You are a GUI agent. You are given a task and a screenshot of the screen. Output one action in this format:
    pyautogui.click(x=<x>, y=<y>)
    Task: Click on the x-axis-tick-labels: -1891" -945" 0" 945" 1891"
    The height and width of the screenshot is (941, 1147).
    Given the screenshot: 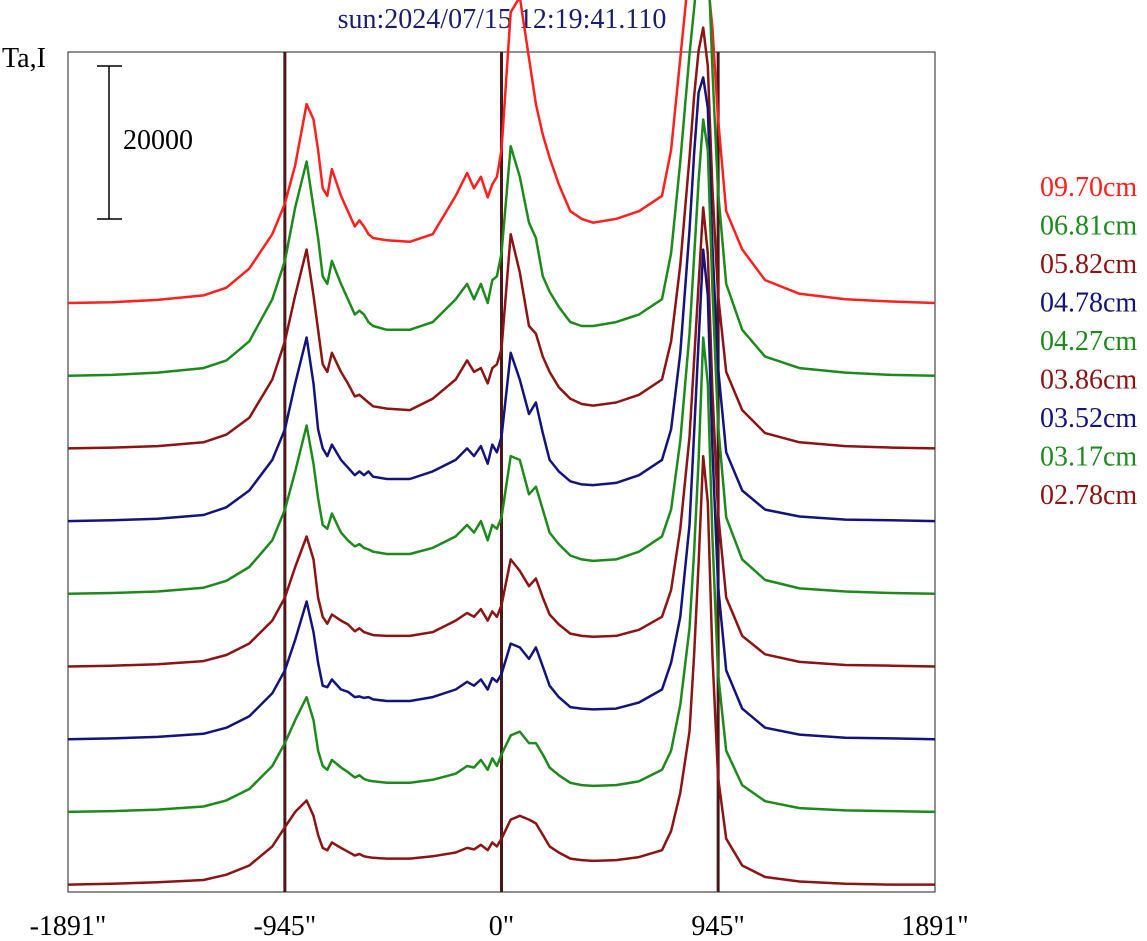 What is the action you would take?
    pyautogui.click(x=499, y=926)
    